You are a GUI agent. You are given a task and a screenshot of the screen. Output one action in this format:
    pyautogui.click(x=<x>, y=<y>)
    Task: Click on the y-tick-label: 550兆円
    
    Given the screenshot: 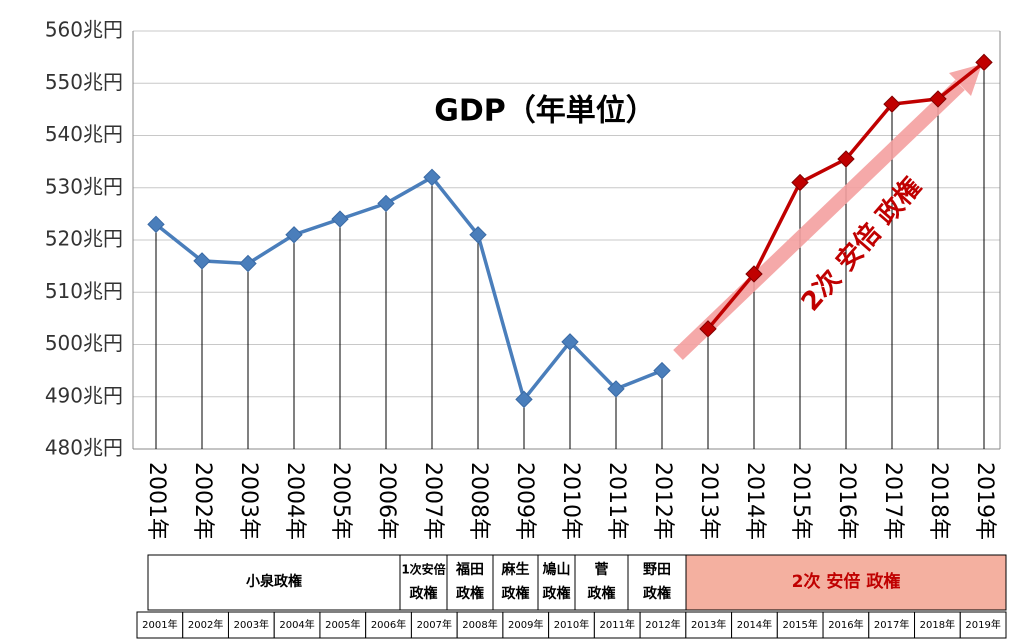 What is the action you would take?
    pyautogui.click(x=84, y=82)
    